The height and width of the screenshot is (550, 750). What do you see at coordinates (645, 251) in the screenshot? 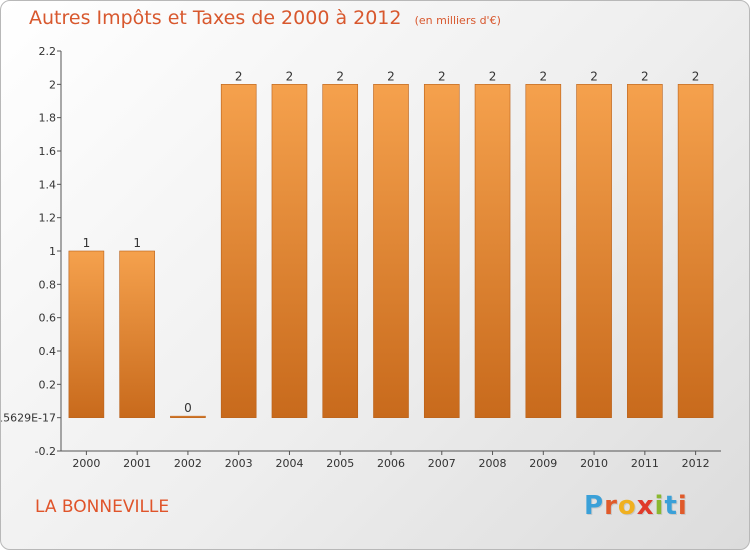
I see `bar-2011` at bounding box center [645, 251].